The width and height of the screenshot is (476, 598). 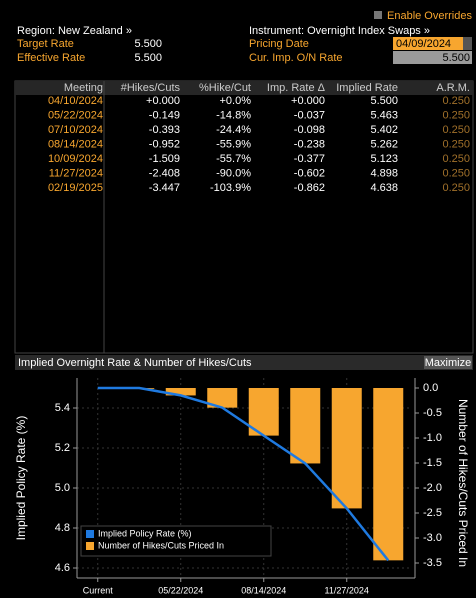 I want to click on date-input, so click(x=428, y=43).